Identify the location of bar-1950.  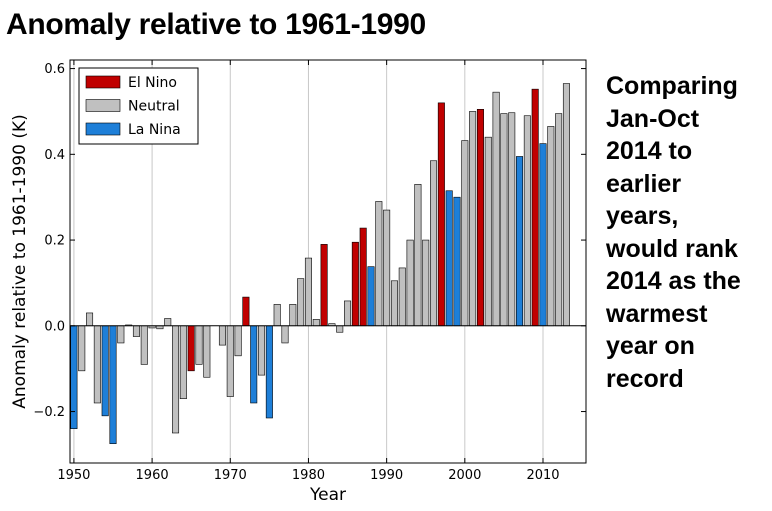
(74, 377).